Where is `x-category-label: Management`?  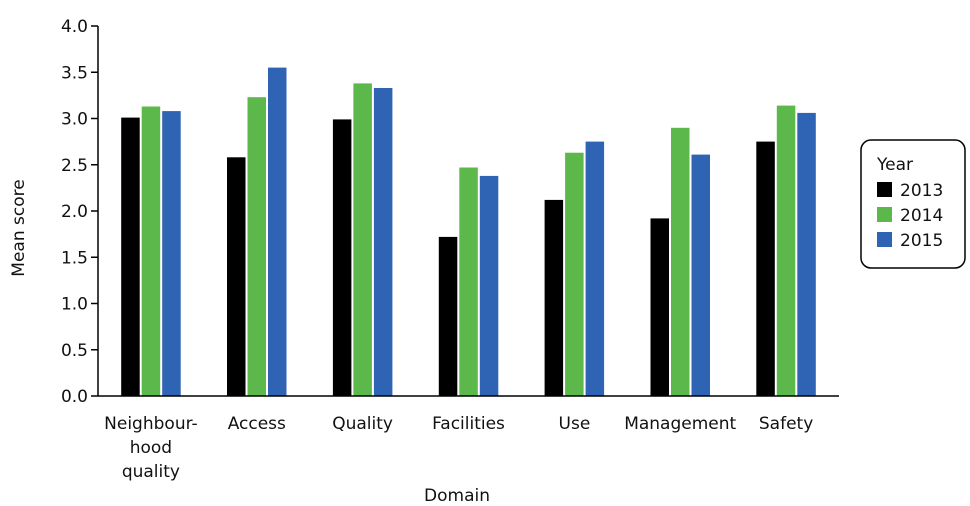
x-category-label: Management is located at coordinates (680, 424).